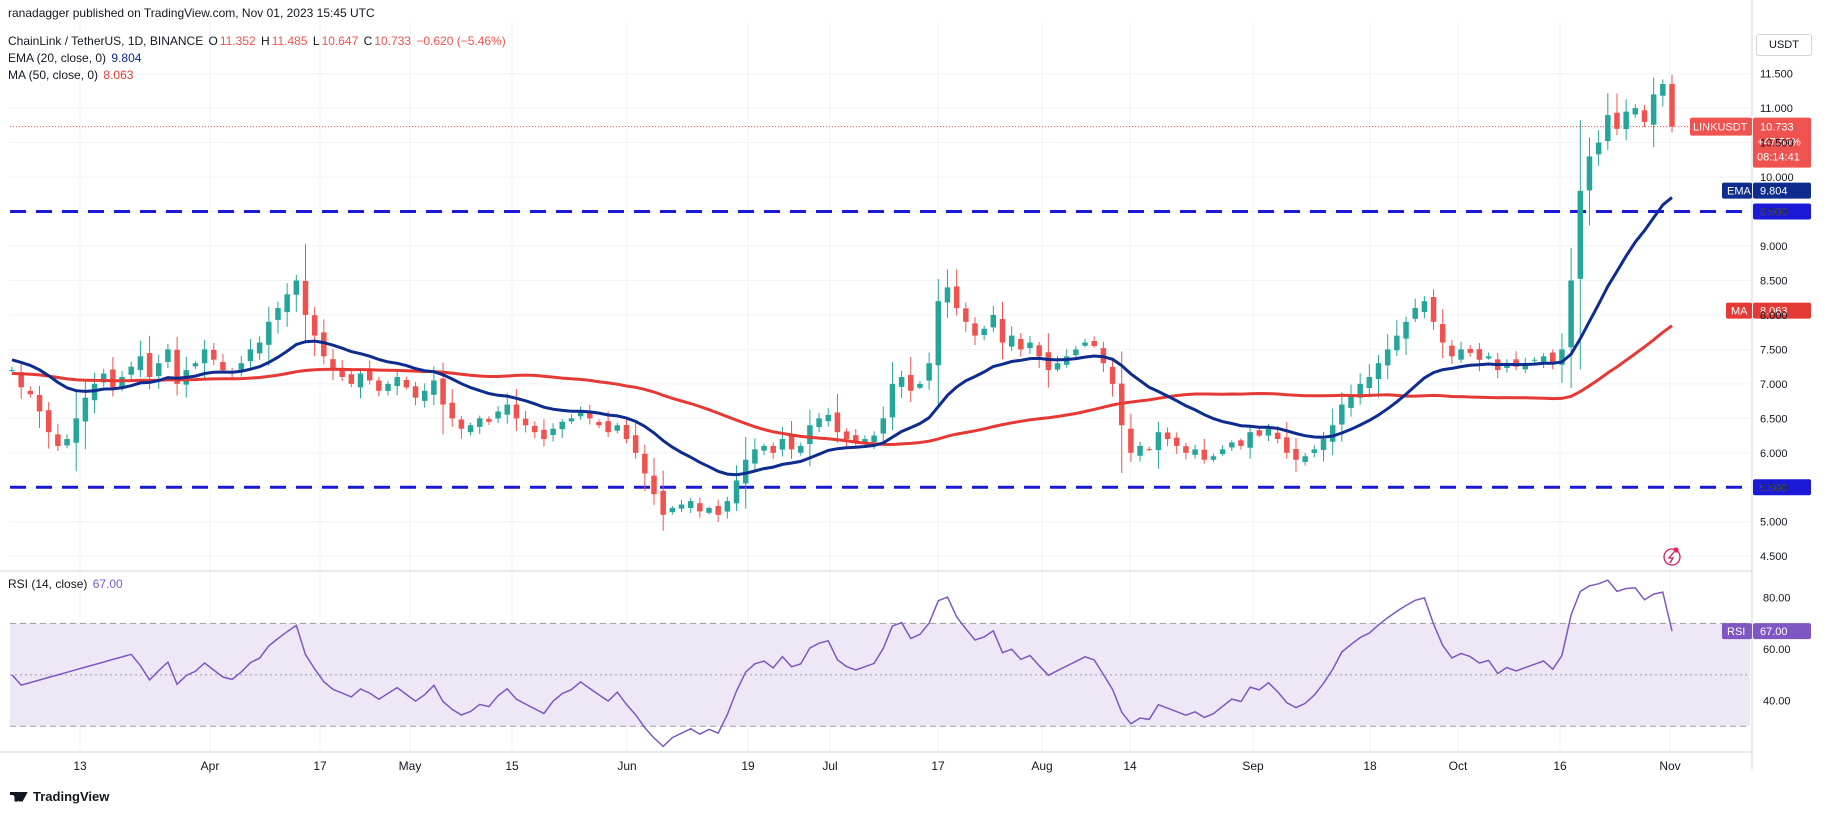 The height and width of the screenshot is (815, 1827). Describe the element at coordinates (59, 796) in the screenshot. I see `tradingview-logo: TradingView` at that location.